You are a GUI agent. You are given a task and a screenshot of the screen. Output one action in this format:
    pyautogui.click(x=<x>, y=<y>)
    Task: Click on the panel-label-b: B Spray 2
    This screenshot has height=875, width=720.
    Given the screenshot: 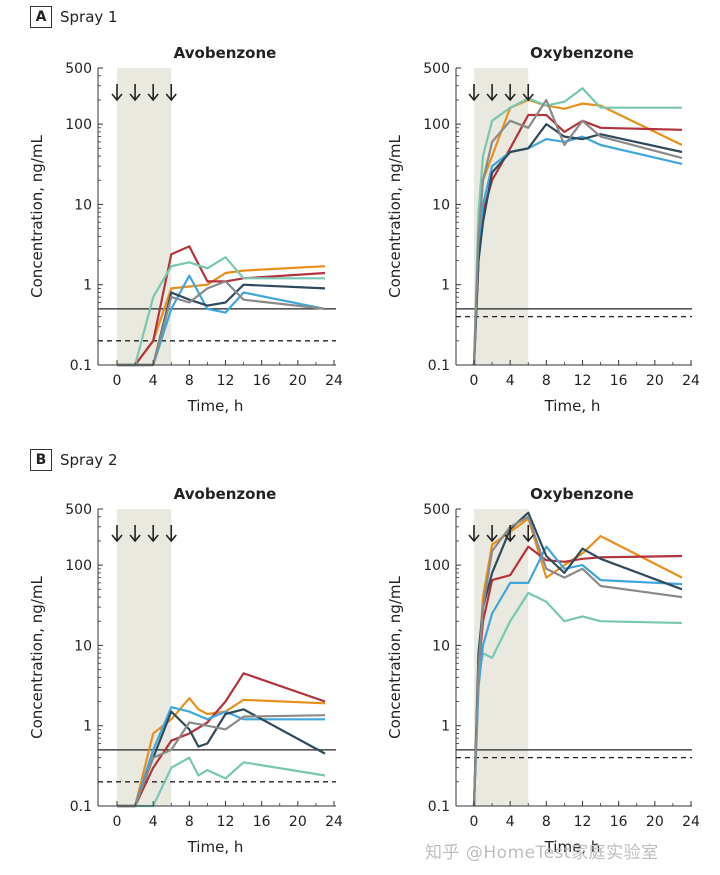 What is the action you would take?
    pyautogui.click(x=74, y=460)
    